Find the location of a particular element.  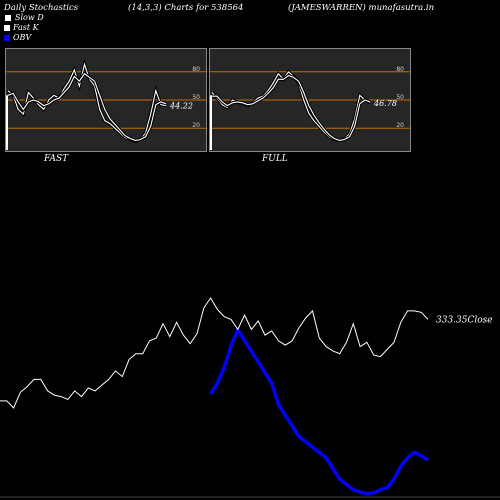

site-credit: (JAMESWARREN) munafasutra.in is located at coordinates (361, 8).